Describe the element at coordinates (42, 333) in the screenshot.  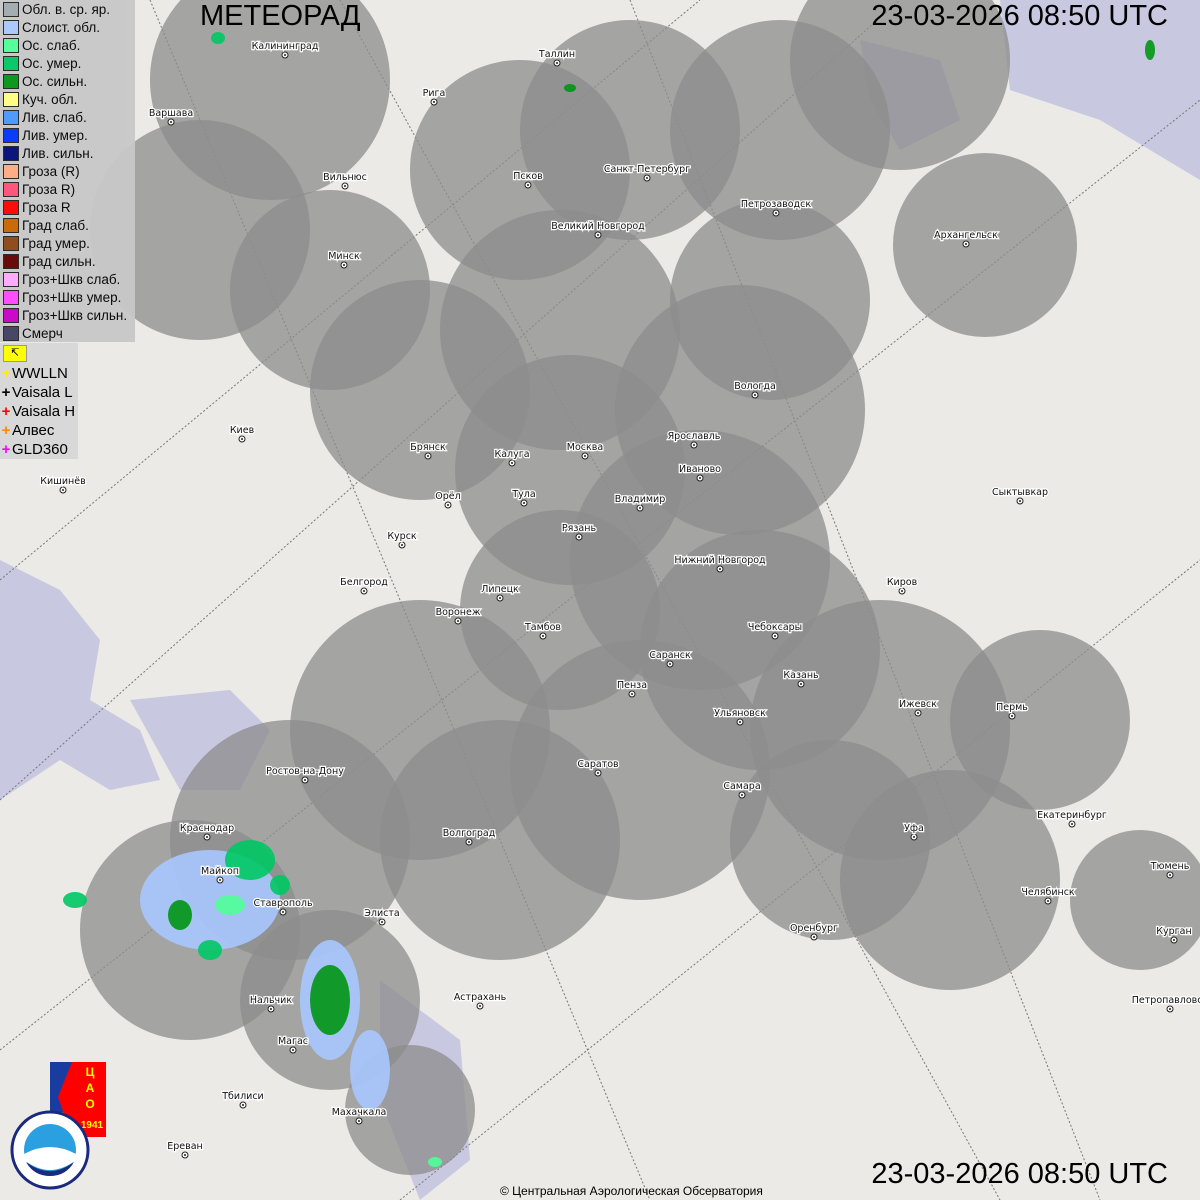
I see `legend-label: Смерч` at that location.